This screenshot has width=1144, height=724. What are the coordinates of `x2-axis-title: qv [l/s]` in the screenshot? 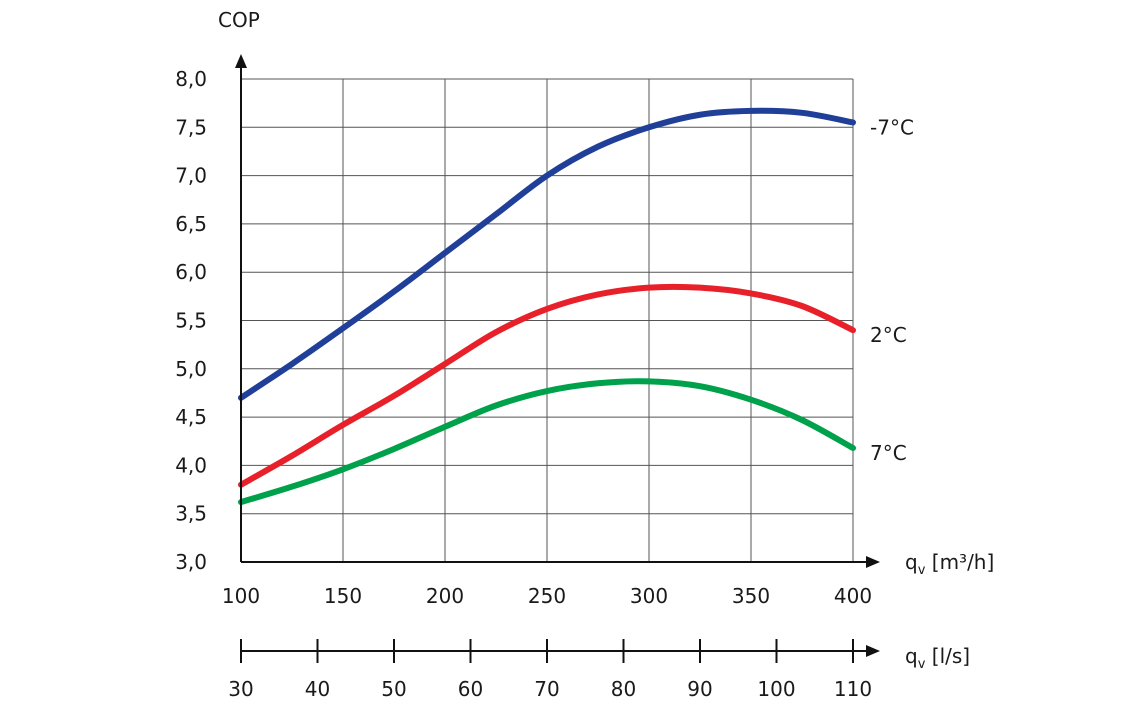 It's located at (937, 658).